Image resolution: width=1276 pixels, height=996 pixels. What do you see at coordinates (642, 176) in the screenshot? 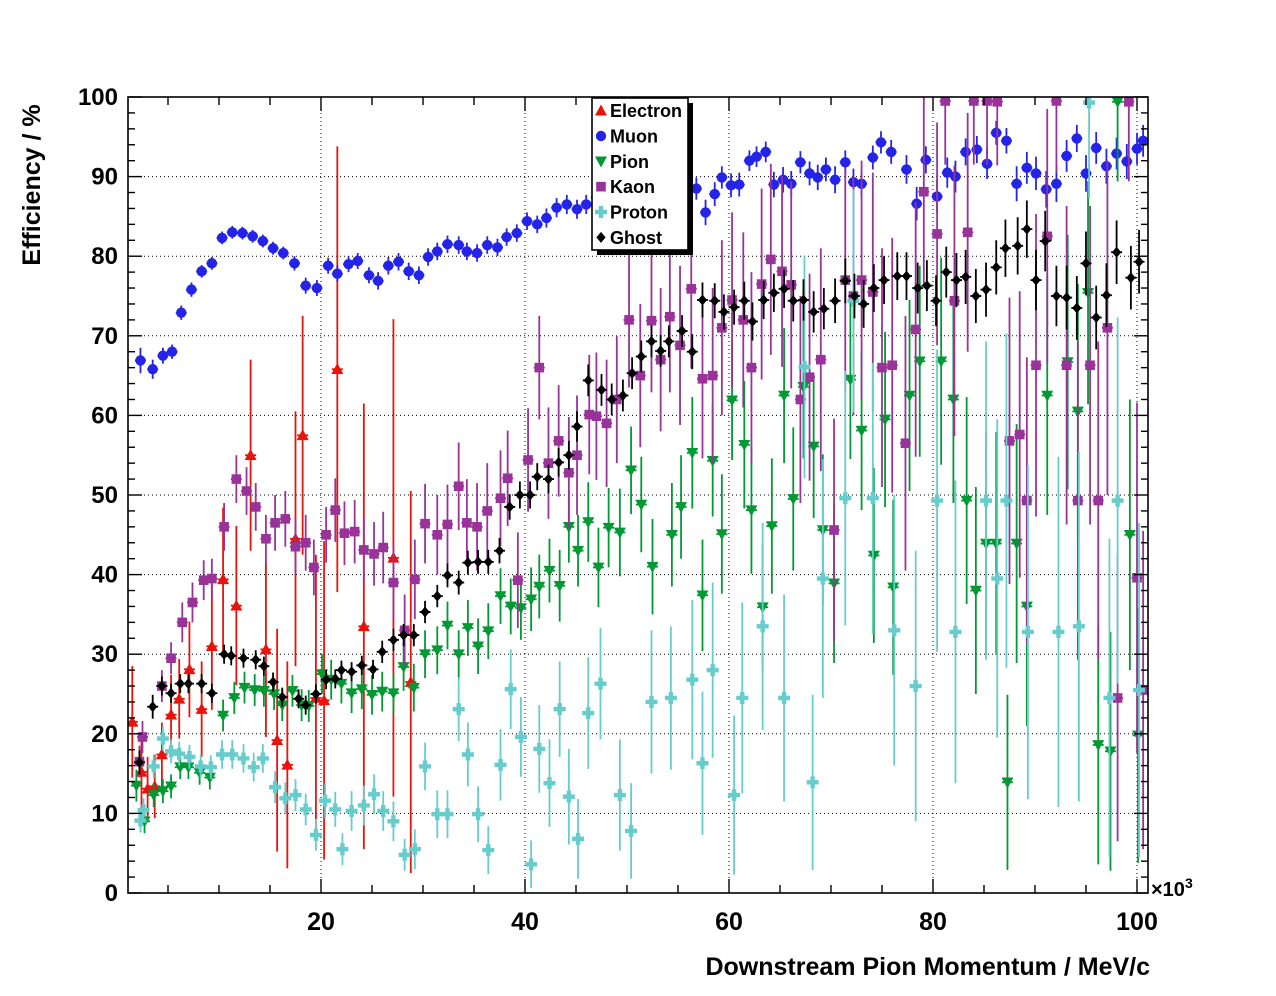
I see `legend: Electron Muon Pion Kaon Proton Ghost` at bounding box center [642, 176].